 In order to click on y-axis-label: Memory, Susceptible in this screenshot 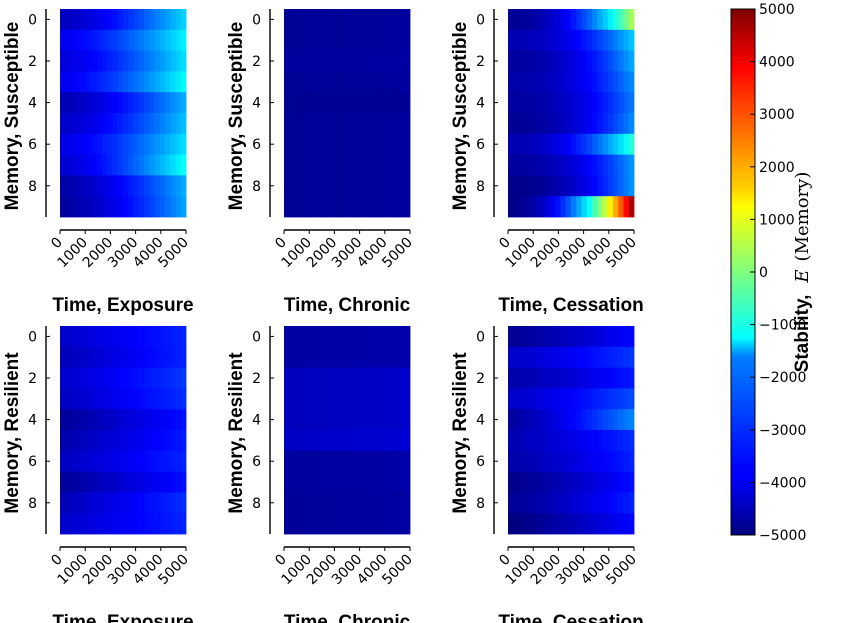, I will do `click(460, 116)`.